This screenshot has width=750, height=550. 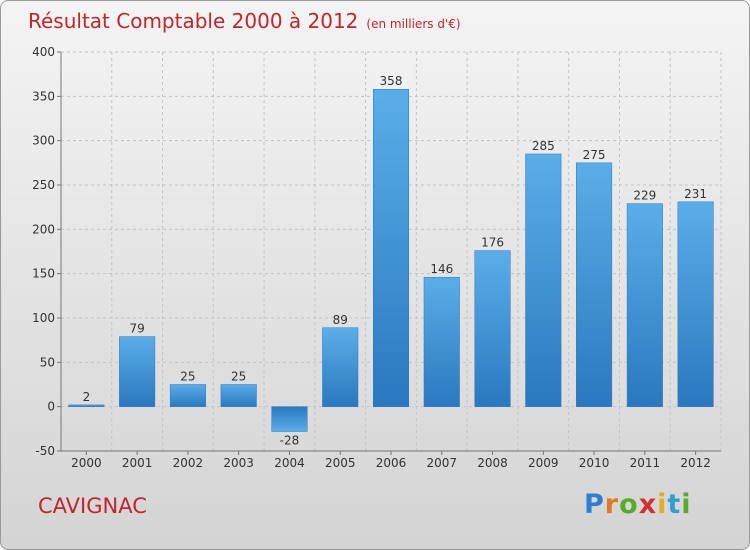 What do you see at coordinates (47, 362) in the screenshot?
I see `y-tick-label: 50` at bounding box center [47, 362].